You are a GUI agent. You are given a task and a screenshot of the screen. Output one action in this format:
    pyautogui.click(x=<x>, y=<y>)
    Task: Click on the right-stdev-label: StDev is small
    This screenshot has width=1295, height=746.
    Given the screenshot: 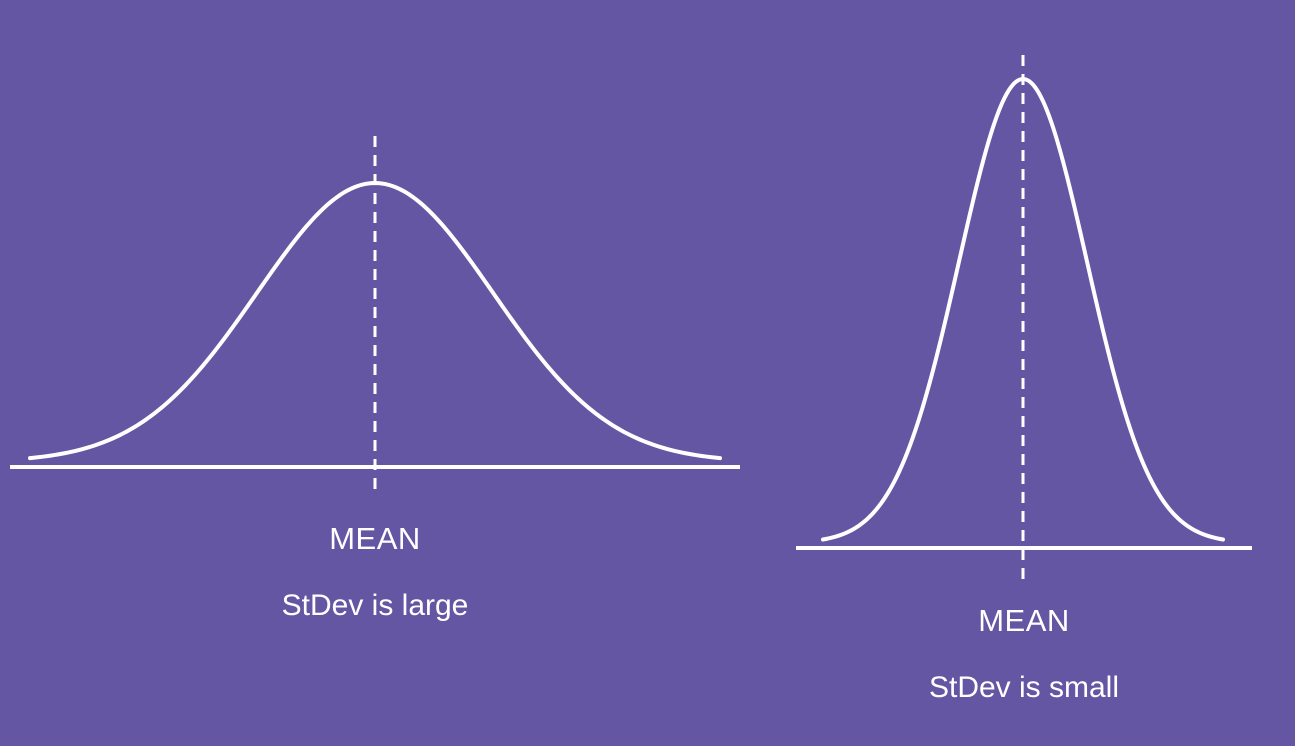 What is the action you would take?
    pyautogui.click(x=1024, y=687)
    